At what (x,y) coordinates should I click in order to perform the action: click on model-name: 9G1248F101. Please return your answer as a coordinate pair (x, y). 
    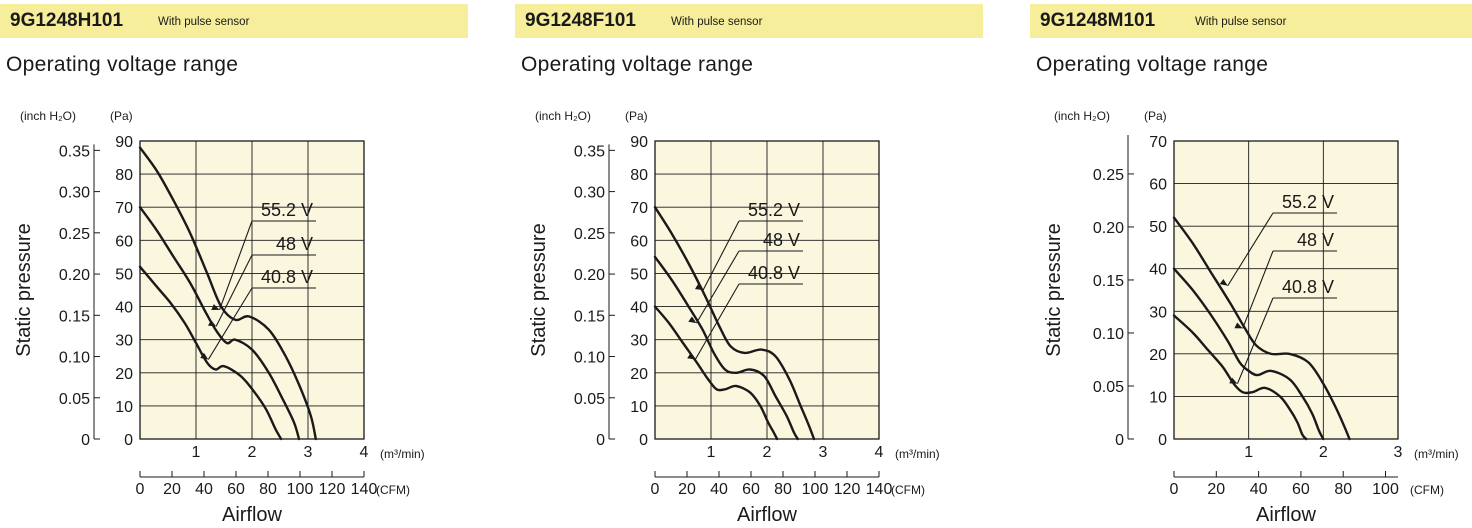
    Looking at the image, I should click on (580, 20).